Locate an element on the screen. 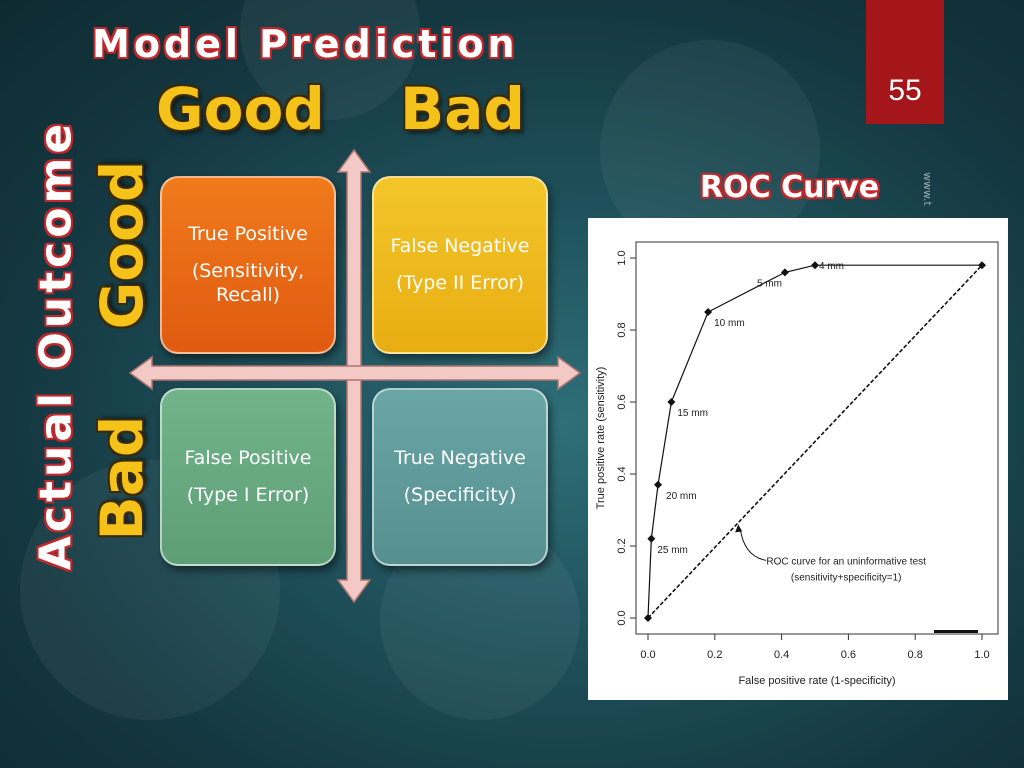  point-label: 4 mm is located at coordinates (831, 266).